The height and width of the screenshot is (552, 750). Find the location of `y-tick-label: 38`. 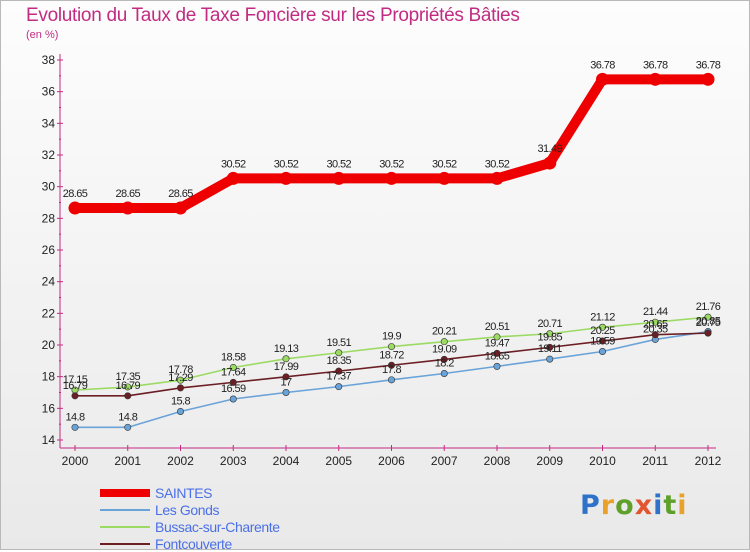

y-tick-label: 38 is located at coordinates (49, 60).